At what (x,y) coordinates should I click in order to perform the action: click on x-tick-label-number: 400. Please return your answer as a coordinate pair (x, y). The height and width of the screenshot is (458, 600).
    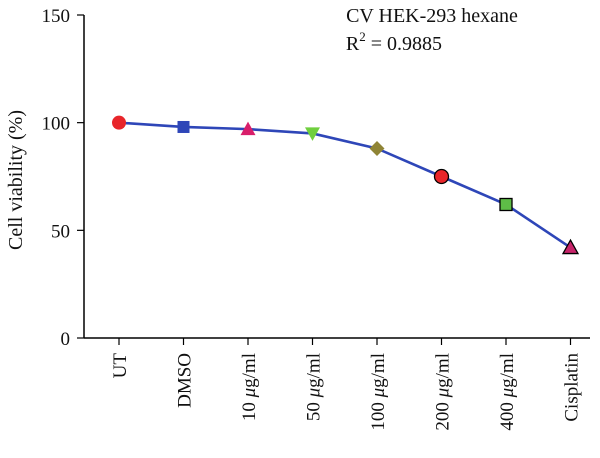
    Looking at the image, I should click on (507, 413).